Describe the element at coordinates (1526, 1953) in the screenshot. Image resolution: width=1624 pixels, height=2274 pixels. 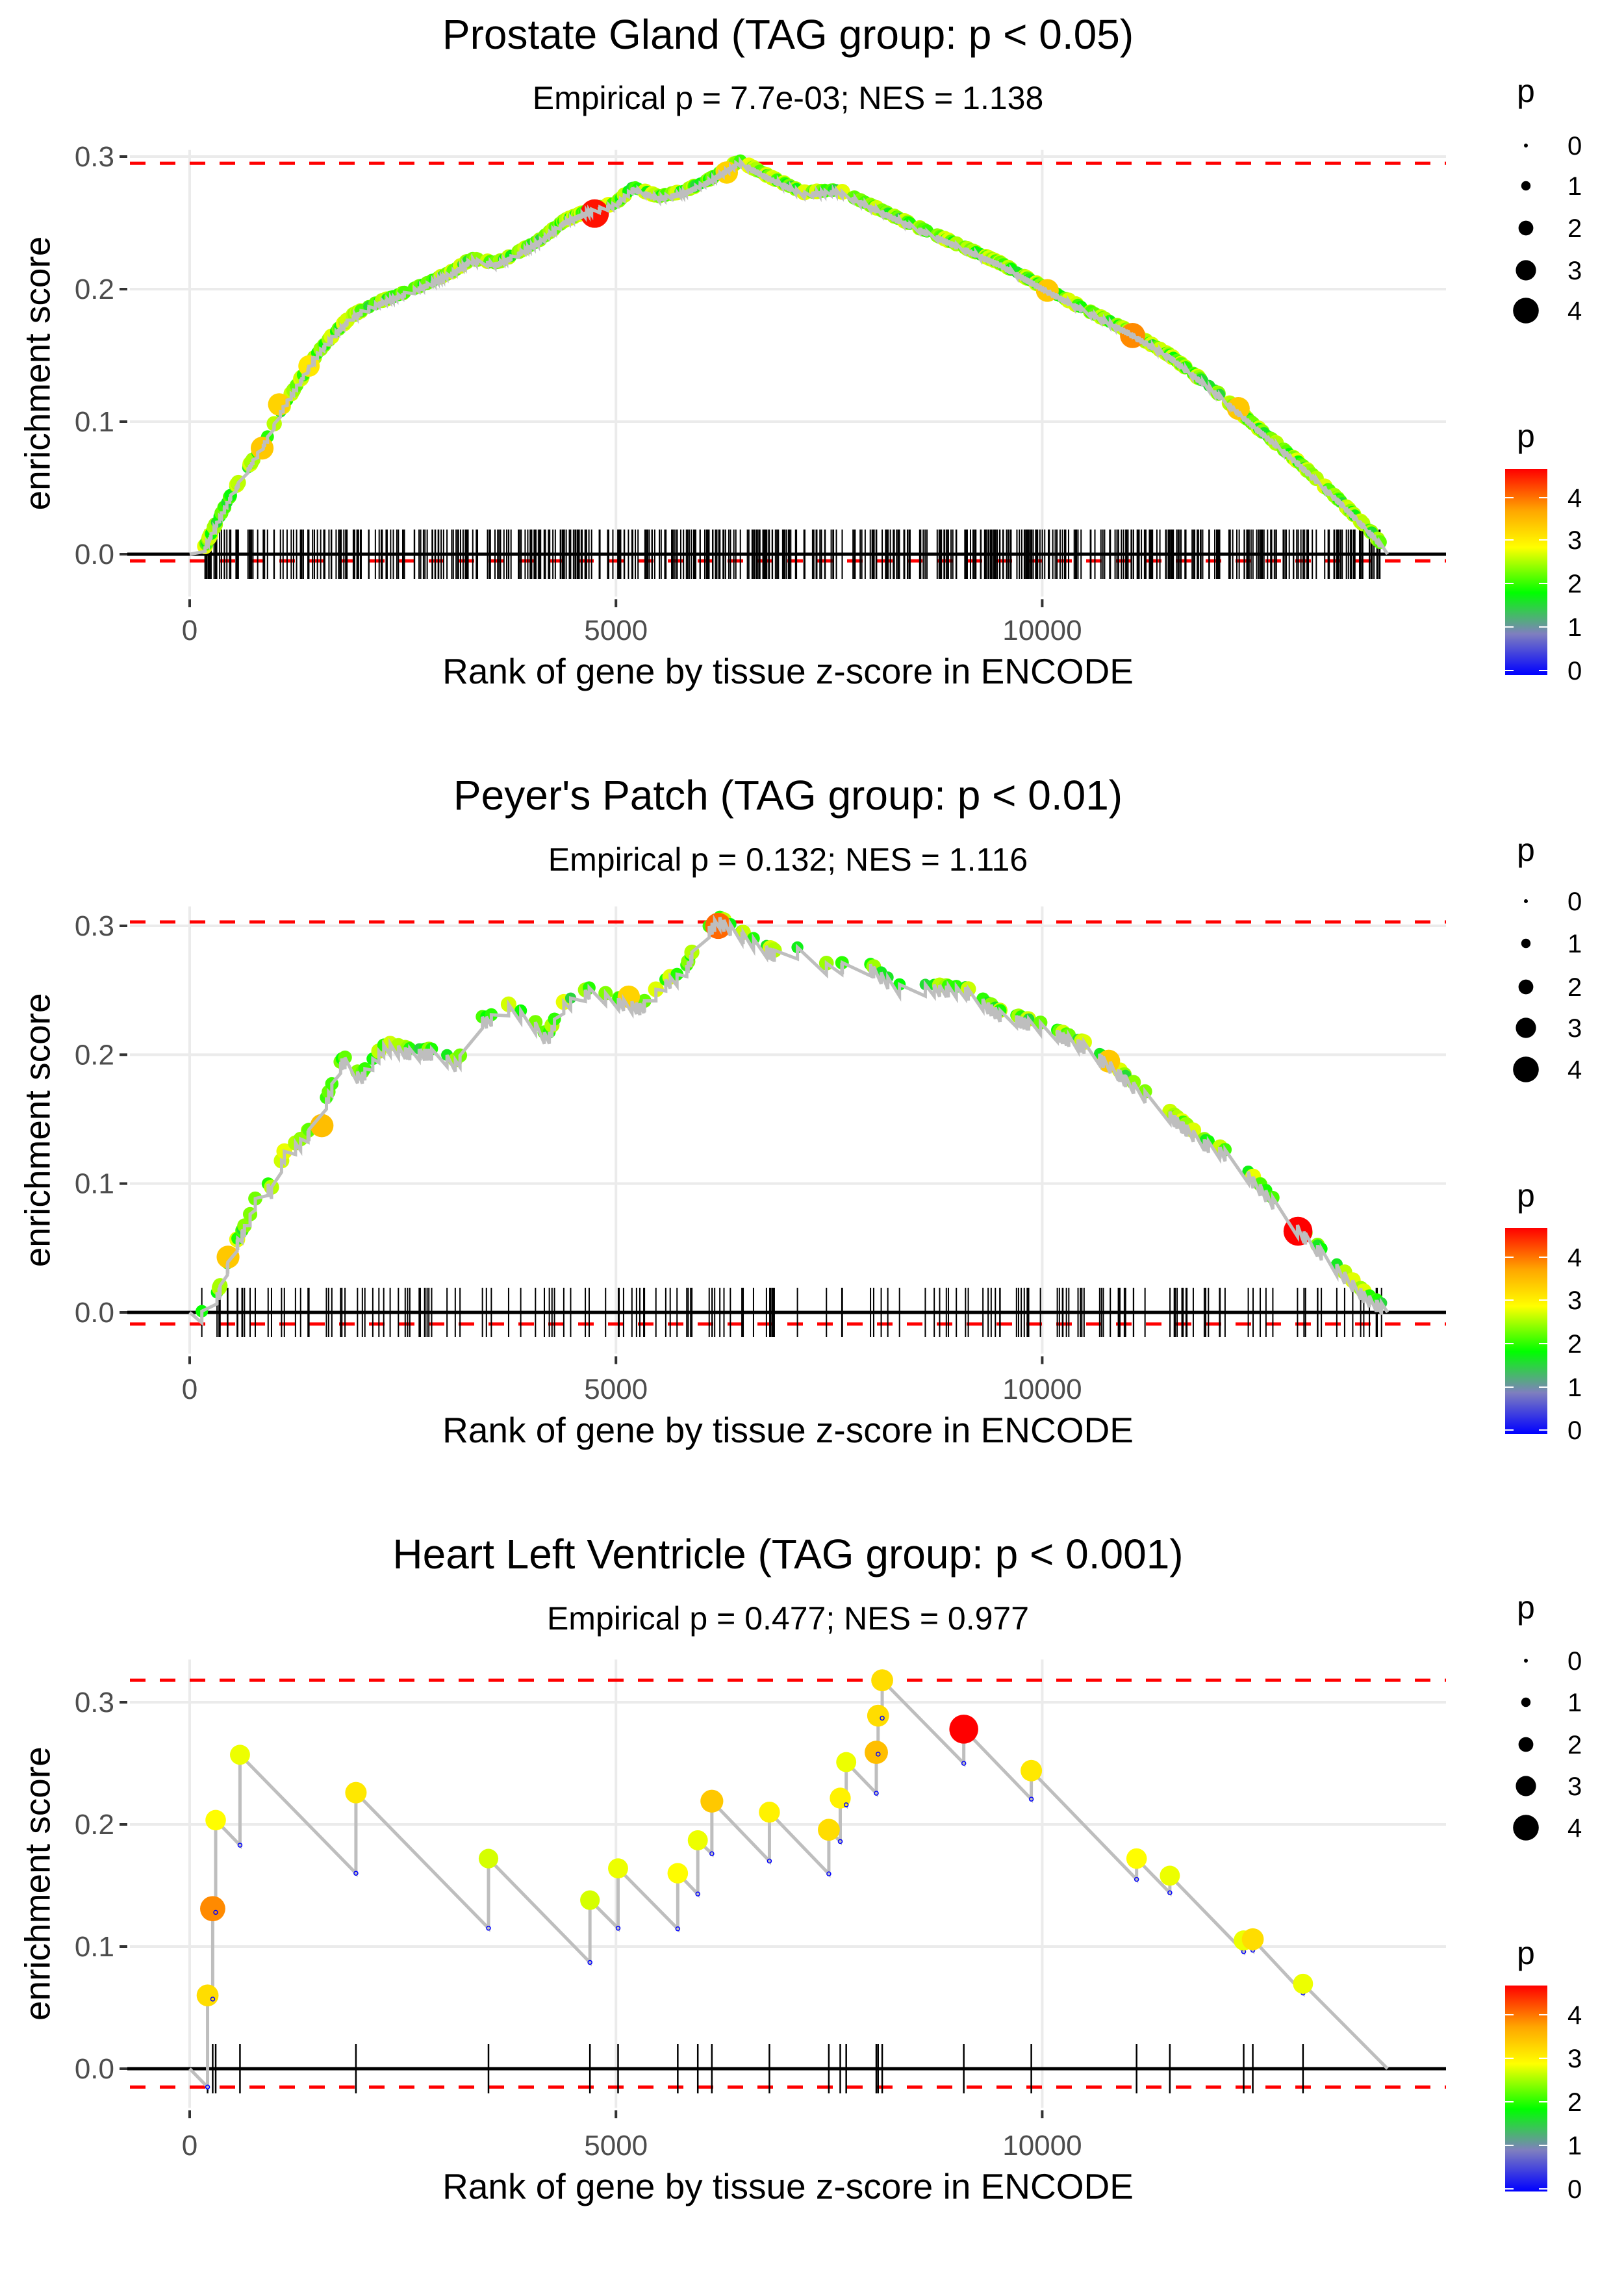
I see `color-legend-title: p` at that location.